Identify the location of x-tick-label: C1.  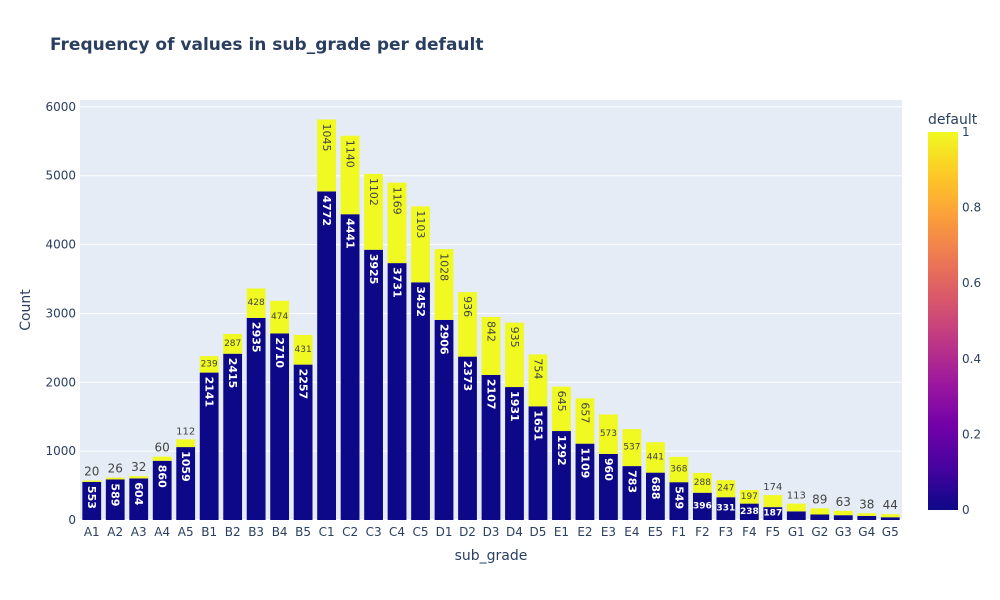
(327, 532).